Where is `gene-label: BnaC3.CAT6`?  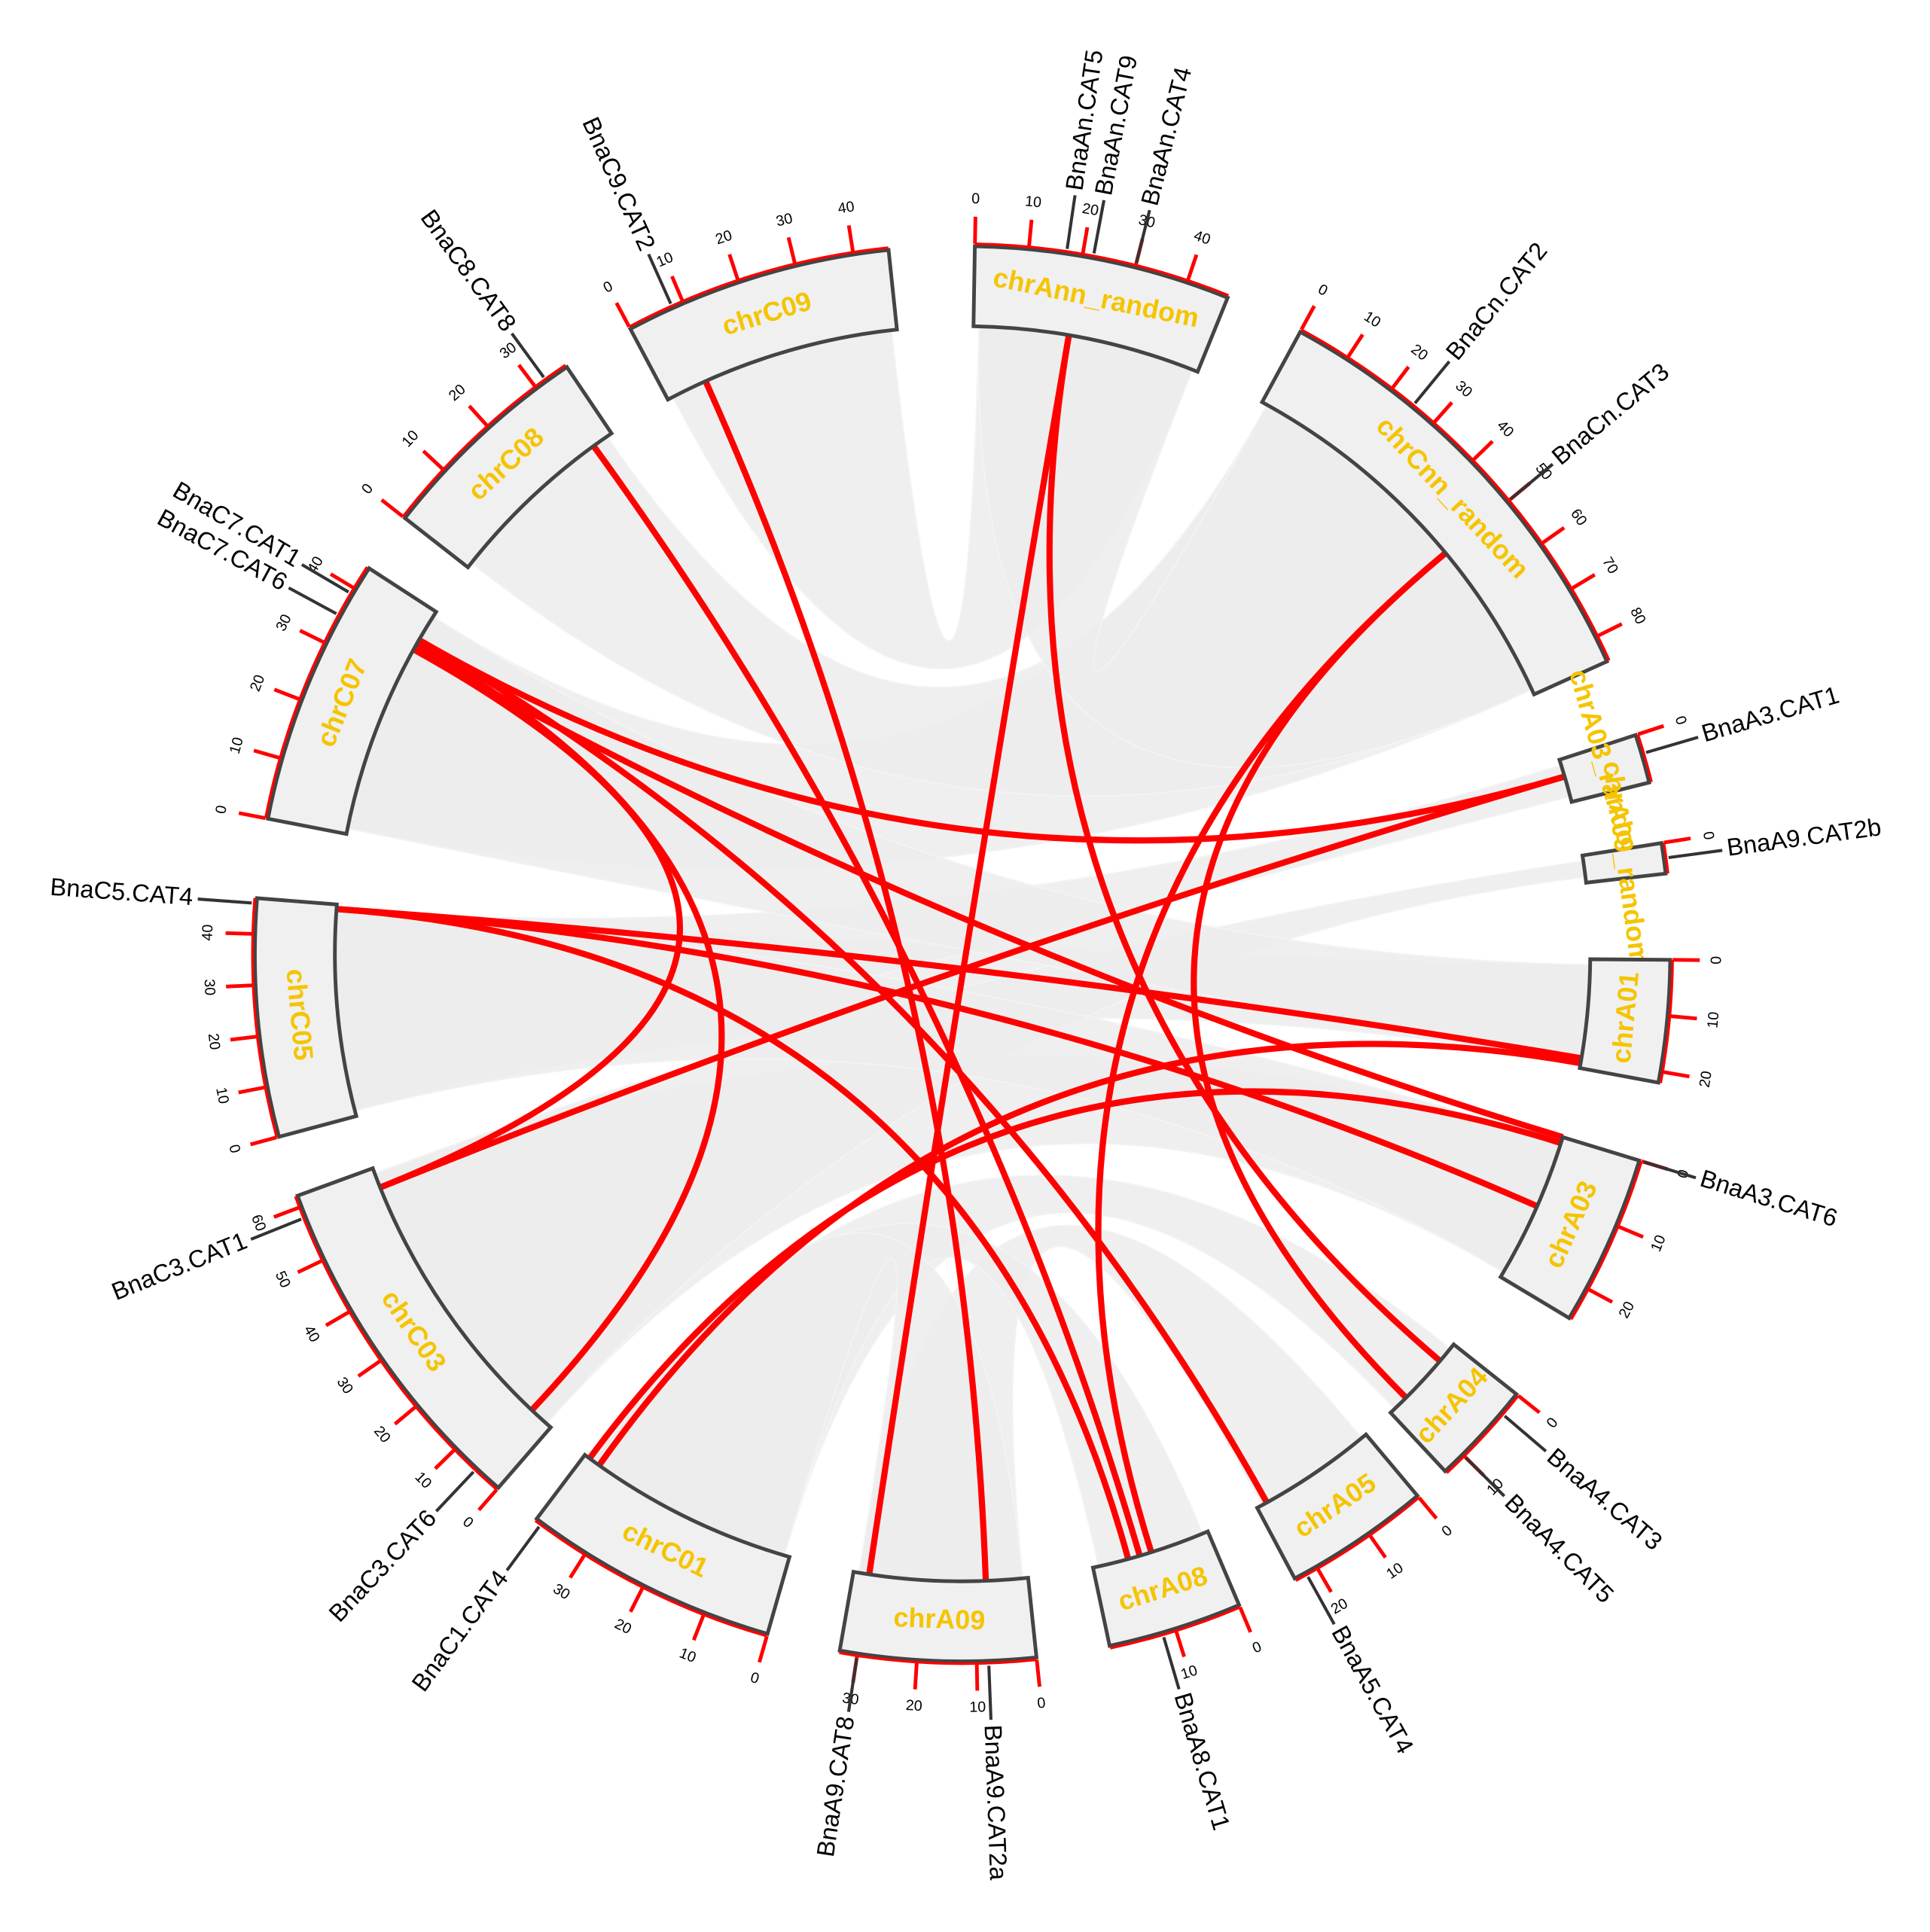 gene-label: BnaC3.CAT6 is located at coordinates (382, 1565).